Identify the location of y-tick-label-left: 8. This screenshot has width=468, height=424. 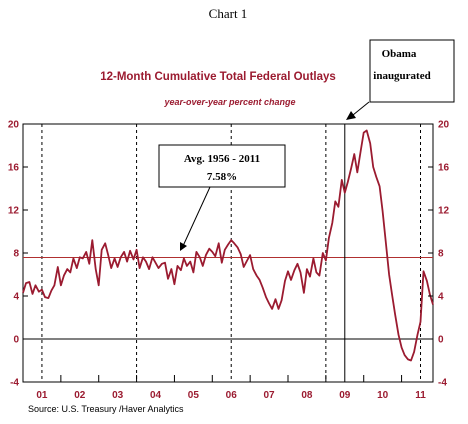
(16, 254).